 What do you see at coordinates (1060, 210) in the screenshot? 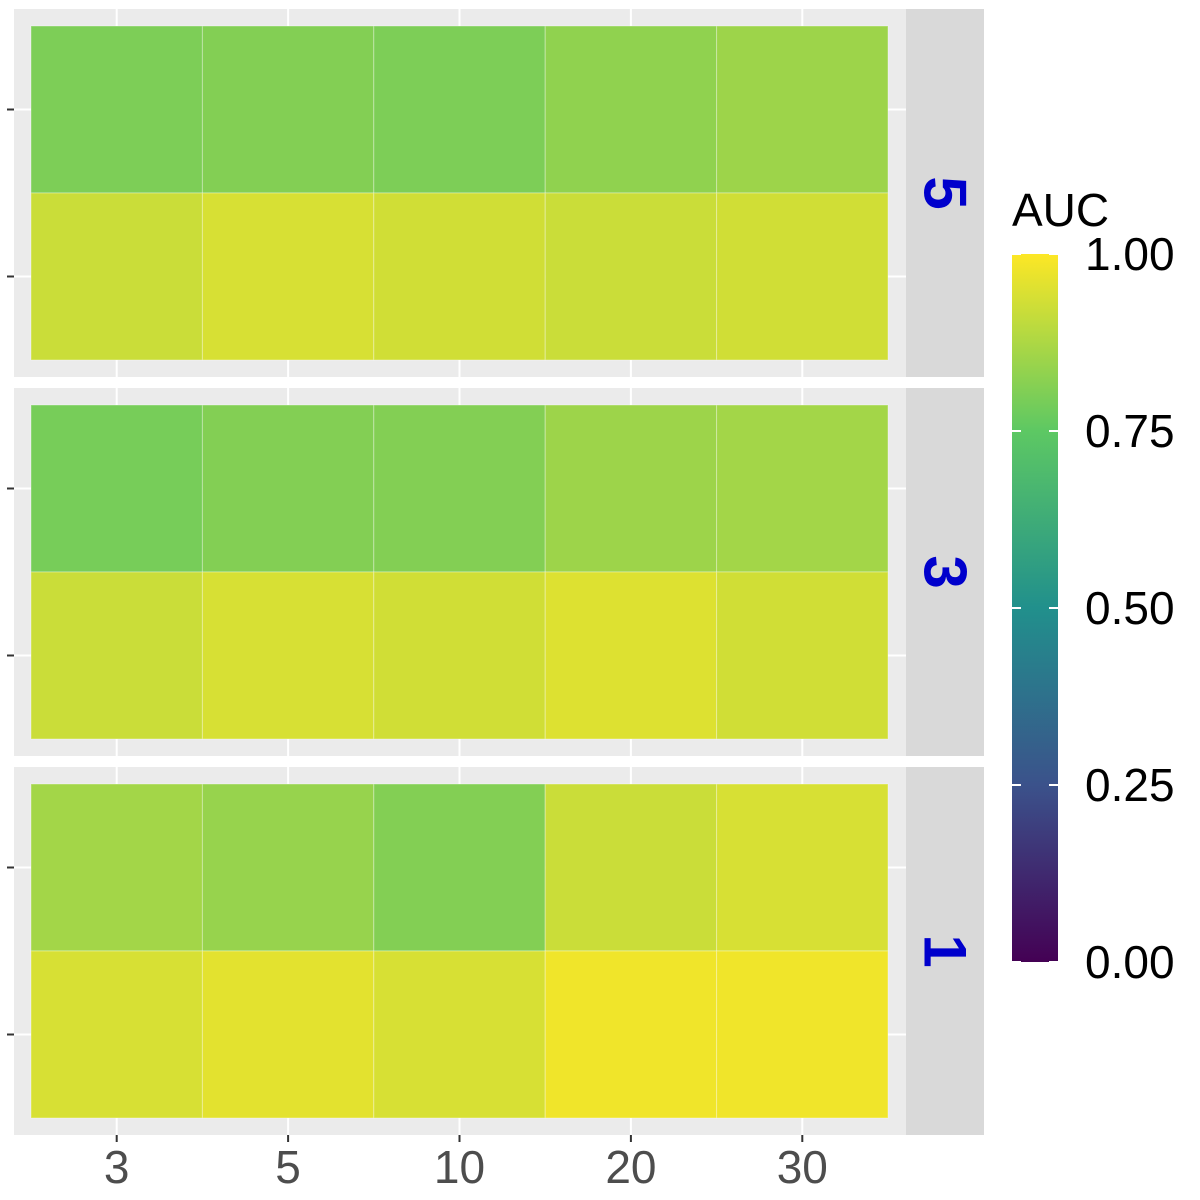
I see `legend-title: AUC` at bounding box center [1060, 210].